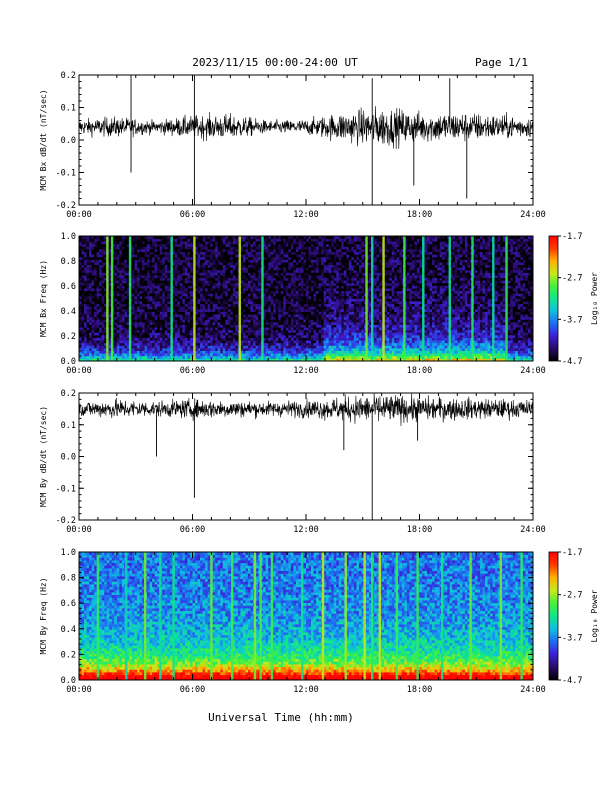 This screenshot has width=612, height=792. I want to click on x-axis-label: Universal Time (hh:mm), so click(281, 717).